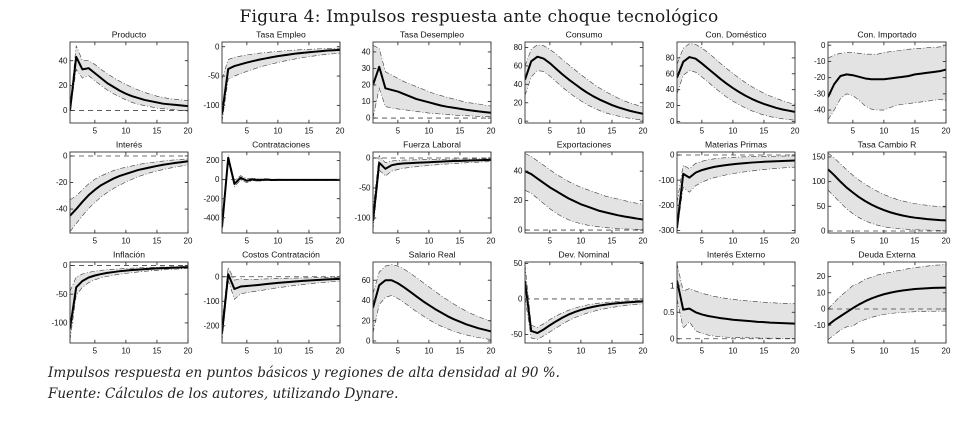 The width and height of the screenshot is (958, 429). I want to click on subplot-contrataciones: Contrataciones 200 0 -200 -400 5 10 15 20, so click(274, 193).